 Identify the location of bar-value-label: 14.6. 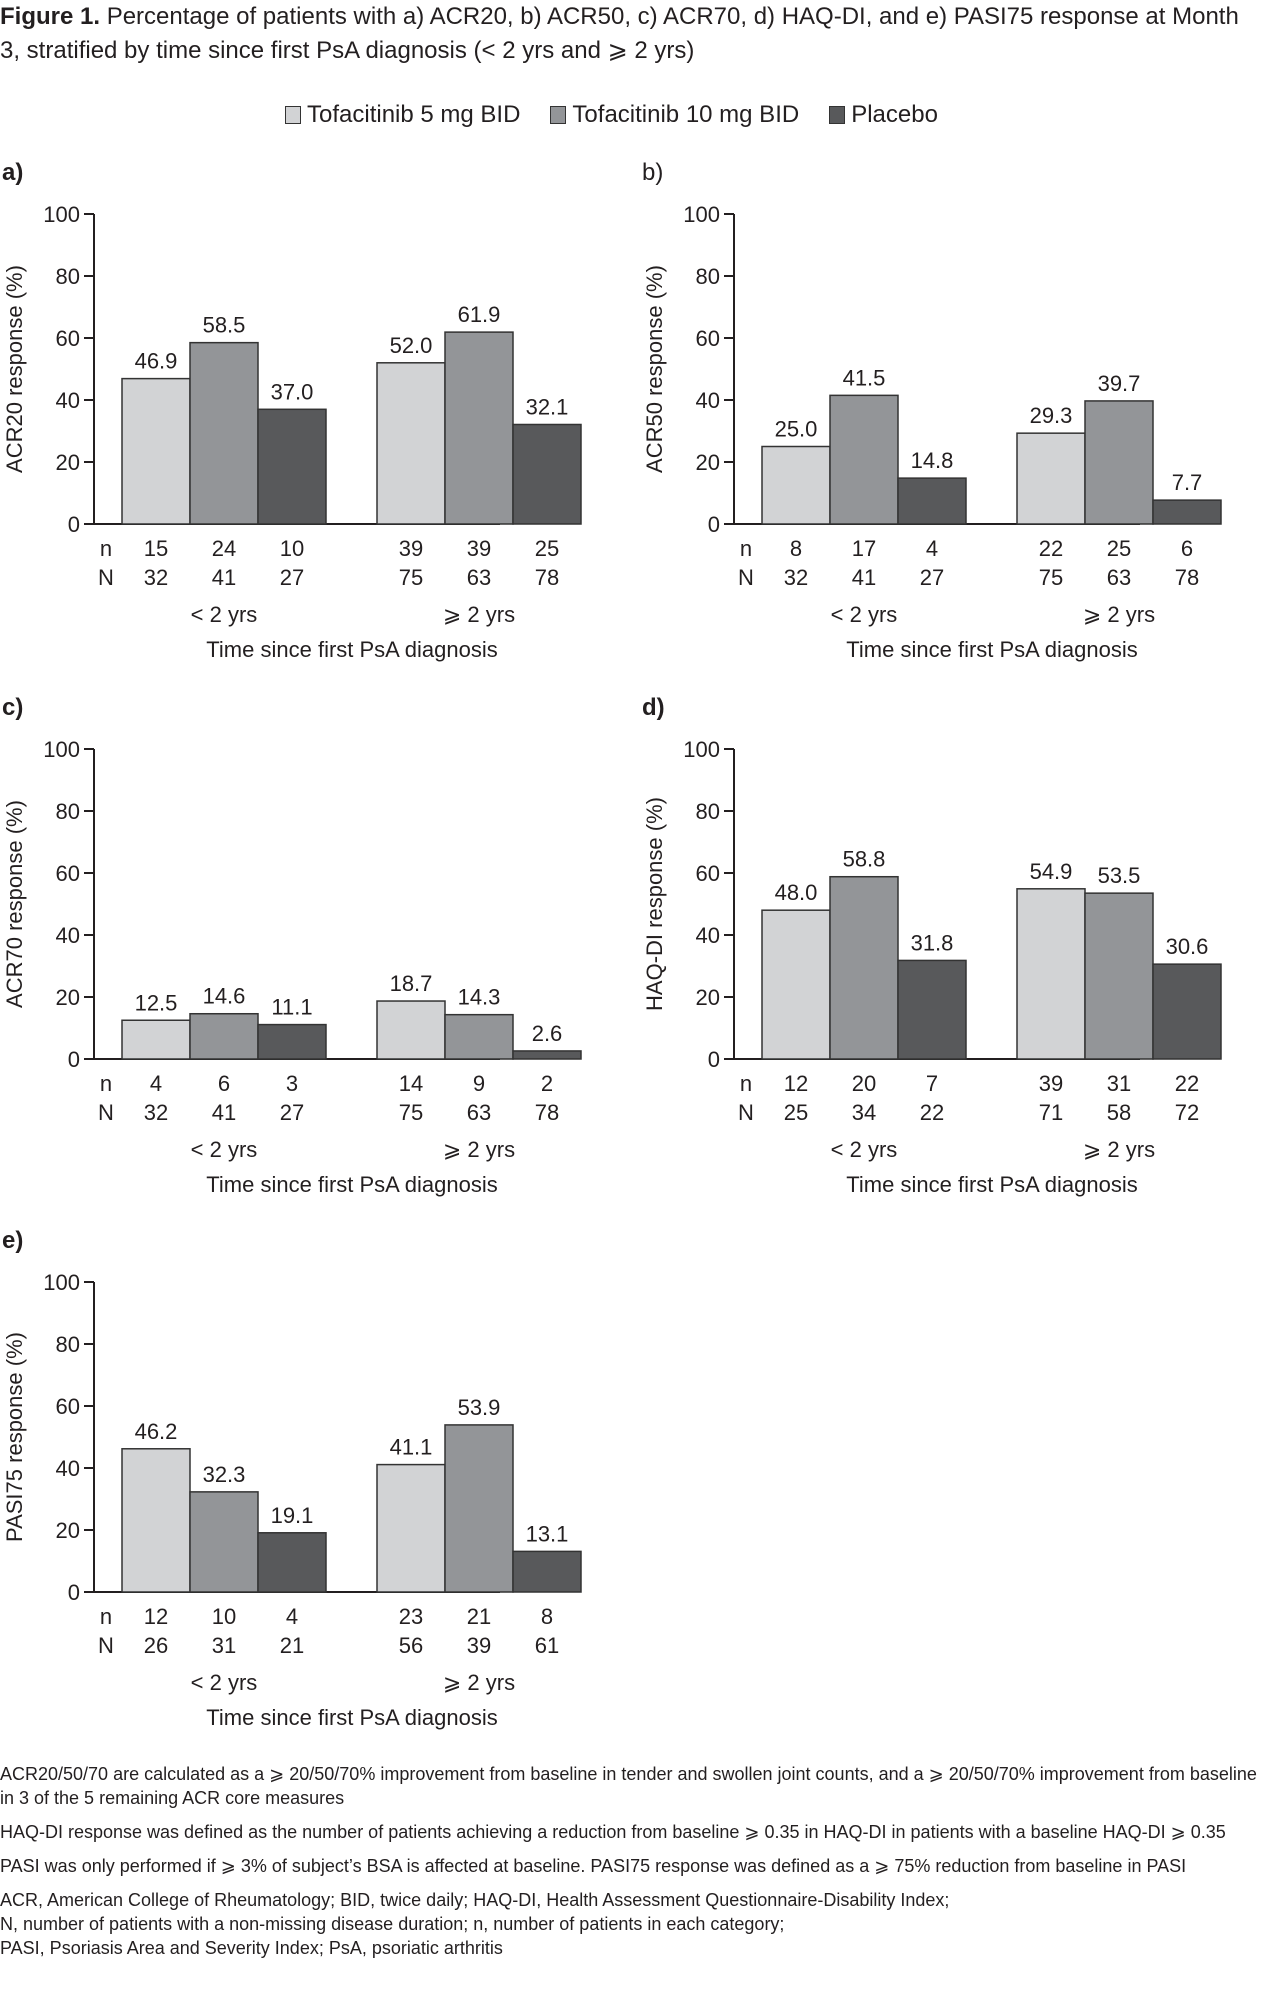
(224, 996).